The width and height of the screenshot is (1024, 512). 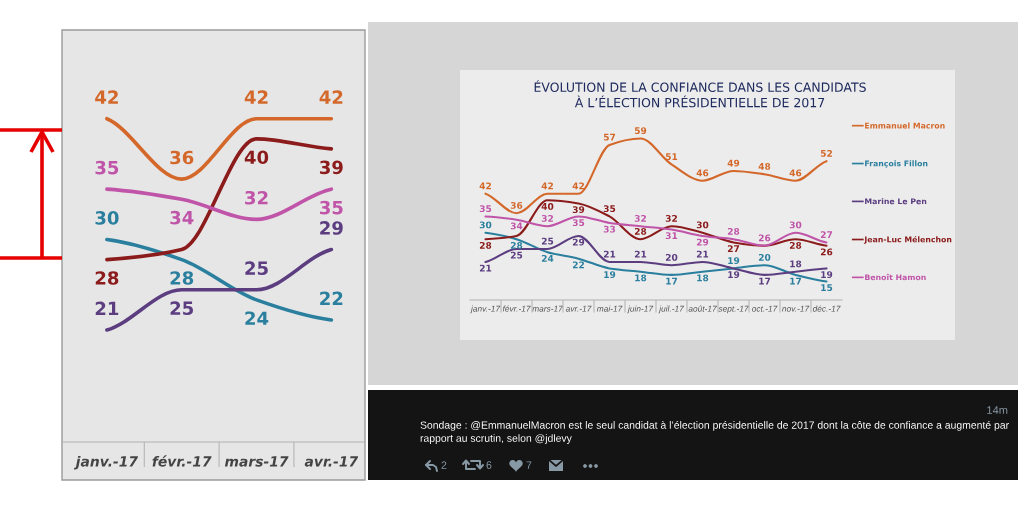 I want to click on data-label: 59, so click(x=640, y=131).